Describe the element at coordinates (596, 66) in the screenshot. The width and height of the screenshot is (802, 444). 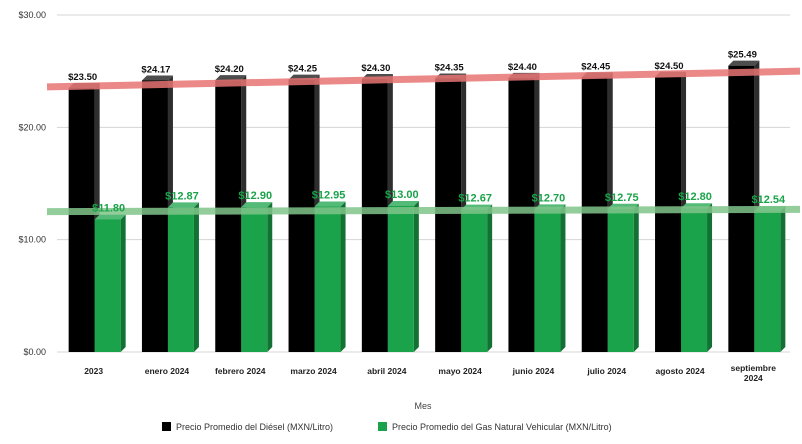
I see `data-label-diesel: $24.45` at that location.